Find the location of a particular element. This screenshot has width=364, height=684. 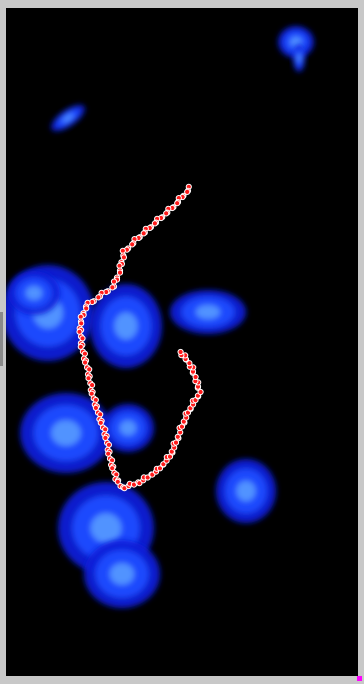

resize-marker-icon is located at coordinates (359, 678).